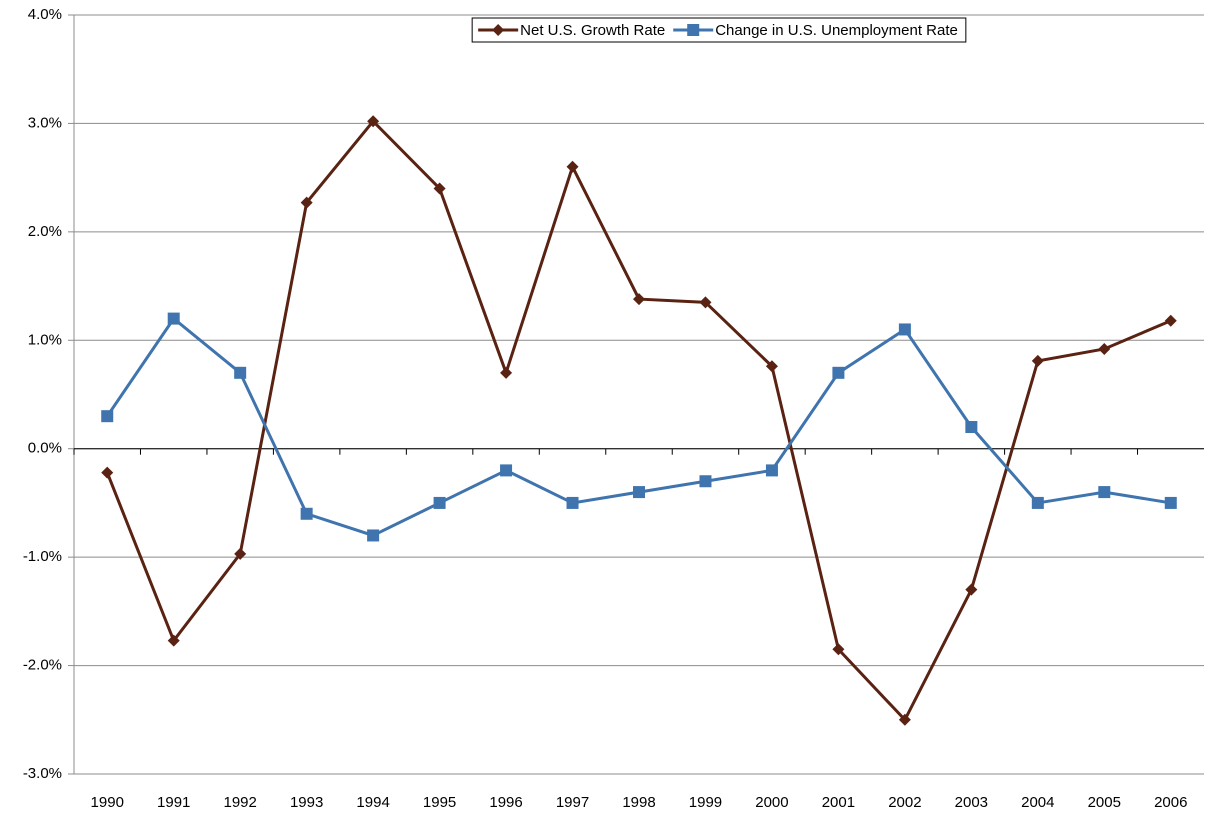 The image size is (1205, 817). Describe the element at coordinates (372, 802) in the screenshot. I see `x-tick-label: 1994` at that location.